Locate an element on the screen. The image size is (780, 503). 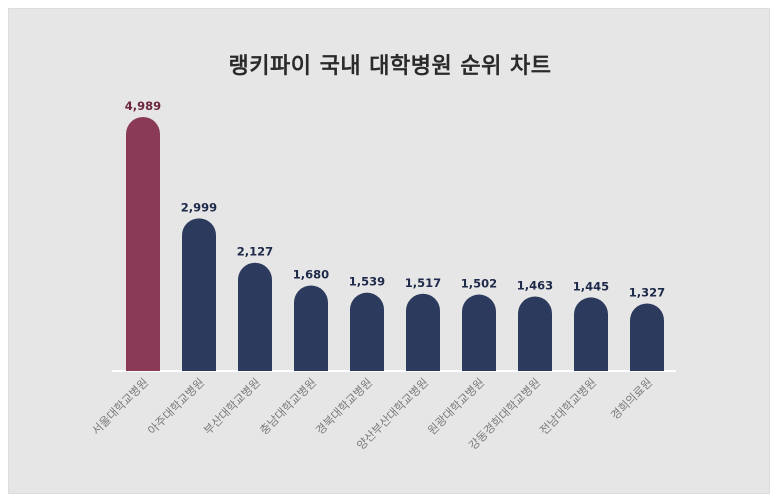
value-label-9: 1,445 is located at coordinates (591, 286).